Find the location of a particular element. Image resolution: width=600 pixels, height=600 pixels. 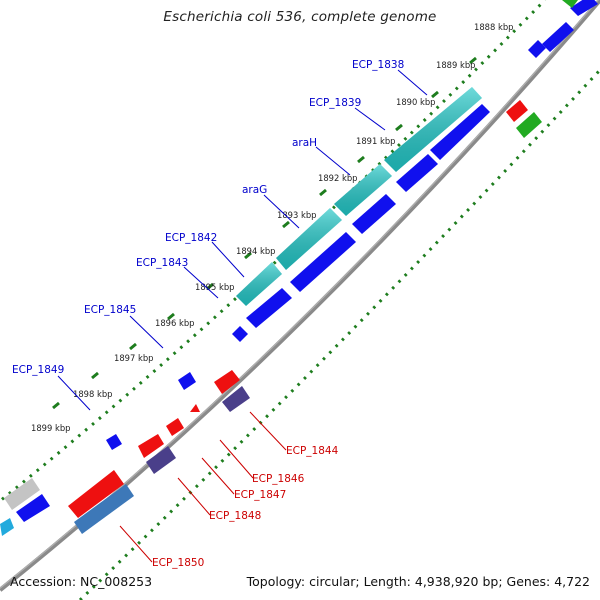

gene-feature-red-long is located at coordinates (96, 494).